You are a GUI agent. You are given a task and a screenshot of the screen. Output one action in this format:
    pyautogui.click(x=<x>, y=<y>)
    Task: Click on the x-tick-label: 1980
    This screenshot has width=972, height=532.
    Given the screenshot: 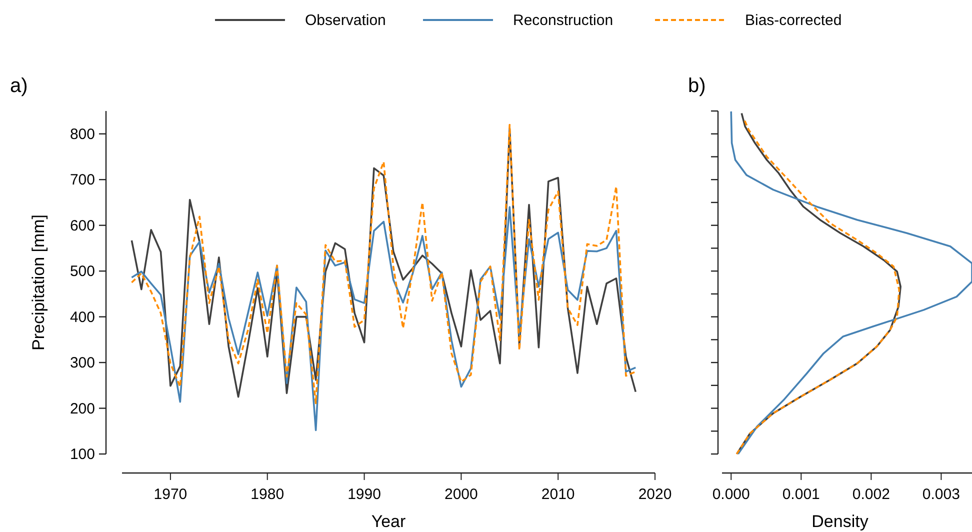 What is the action you would take?
    pyautogui.click(x=267, y=494)
    